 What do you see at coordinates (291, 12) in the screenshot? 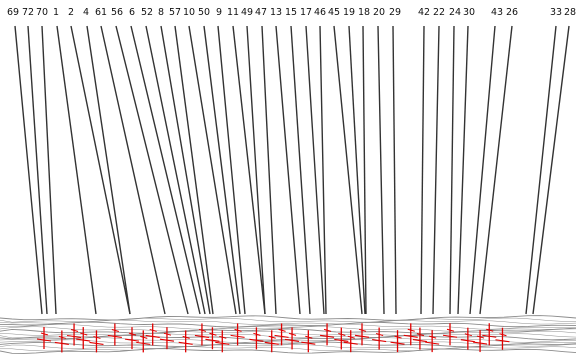
I see `label-15: 15` at bounding box center [291, 12].